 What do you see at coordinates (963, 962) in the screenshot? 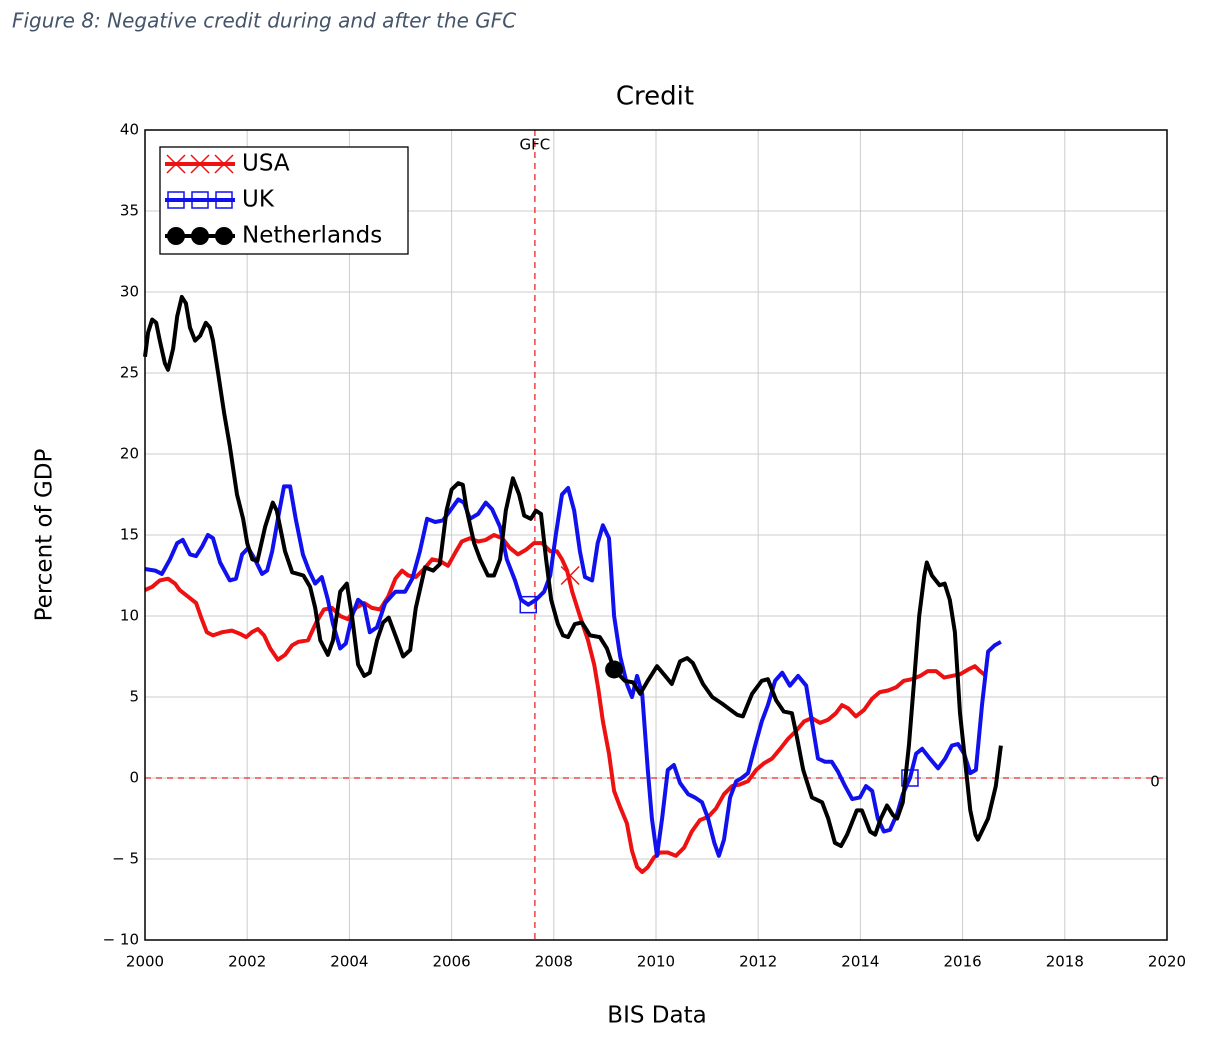
I see `x-tick-label: 2016` at bounding box center [963, 962].